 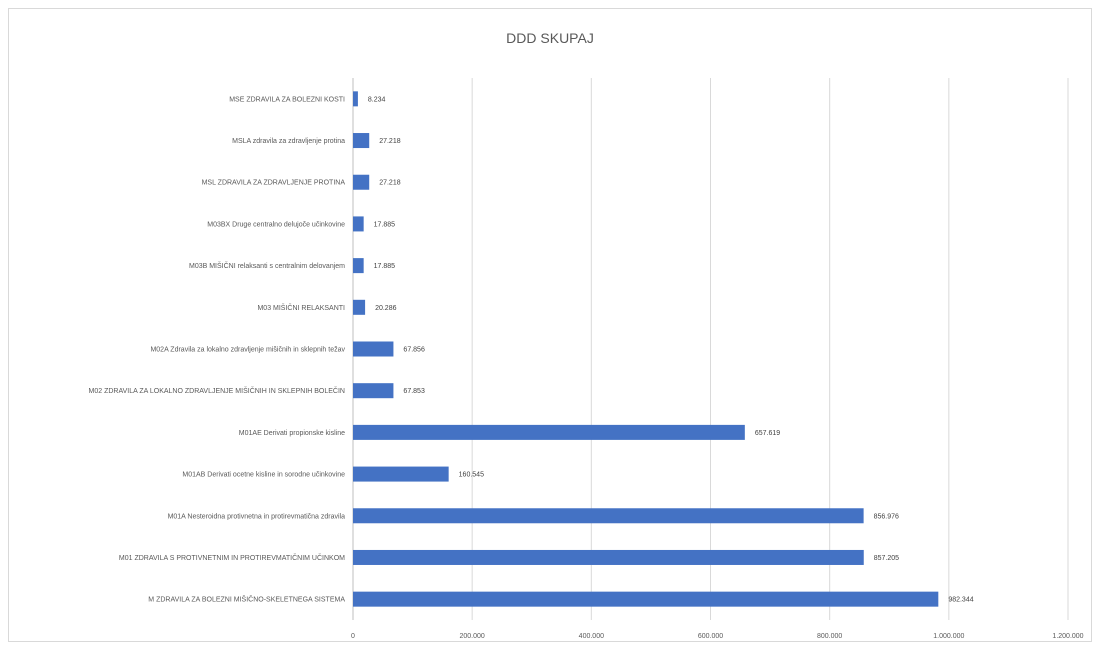 What do you see at coordinates (886, 558) in the screenshot?
I see `data-label: 857.205` at bounding box center [886, 558].